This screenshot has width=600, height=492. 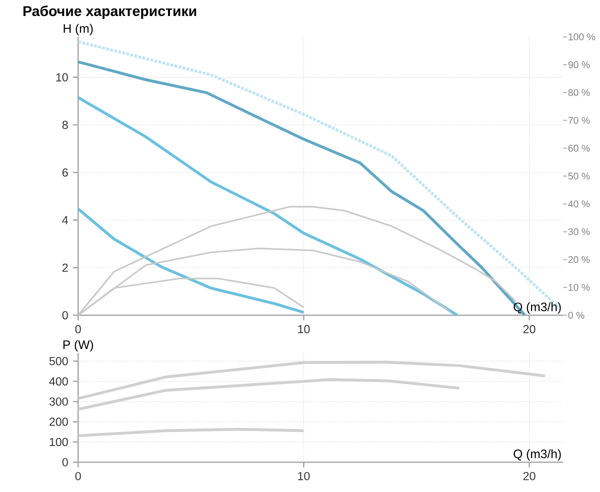 I want to click on y2-tick-label: 0 %, so click(x=576, y=315).